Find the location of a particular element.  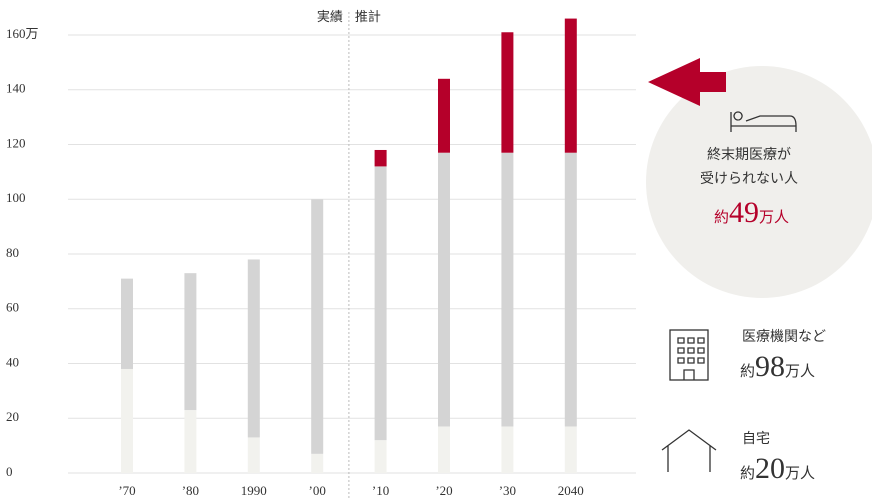

x-tick-label: ’70 is located at coordinates (126, 490).